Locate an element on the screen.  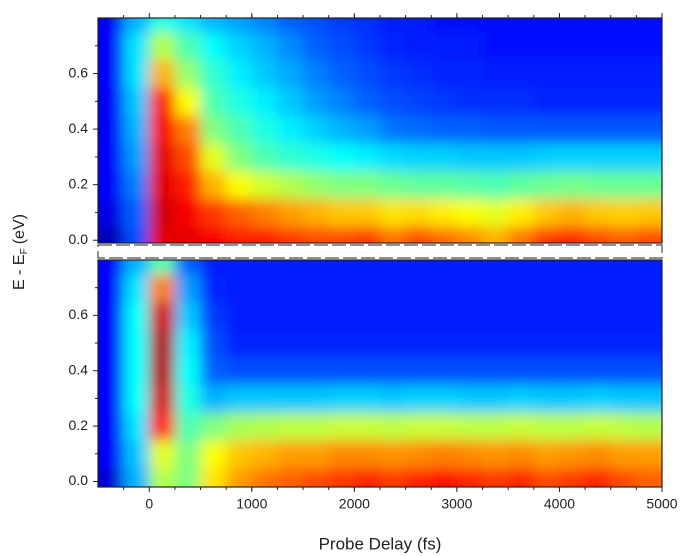
x-tick-label: 5000 is located at coordinates (661, 504).